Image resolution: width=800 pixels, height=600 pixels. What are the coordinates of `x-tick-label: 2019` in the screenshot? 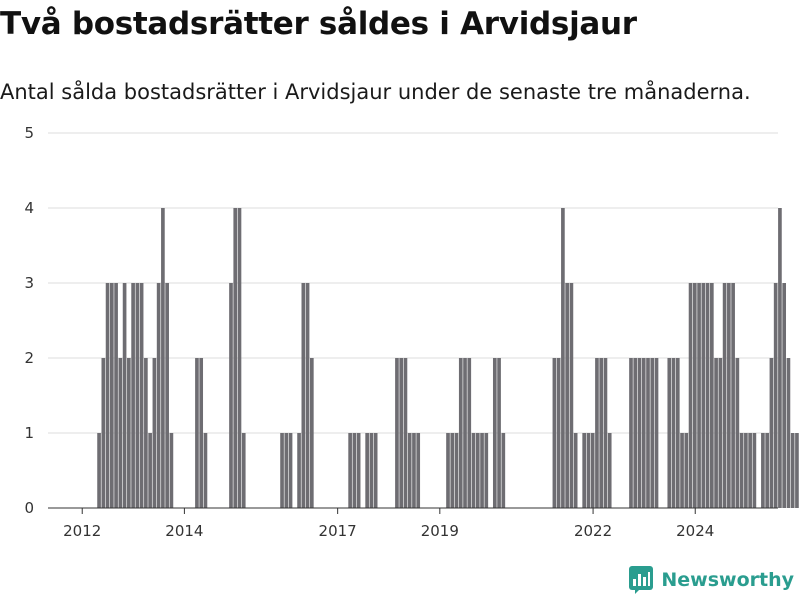 It's located at (440, 531).